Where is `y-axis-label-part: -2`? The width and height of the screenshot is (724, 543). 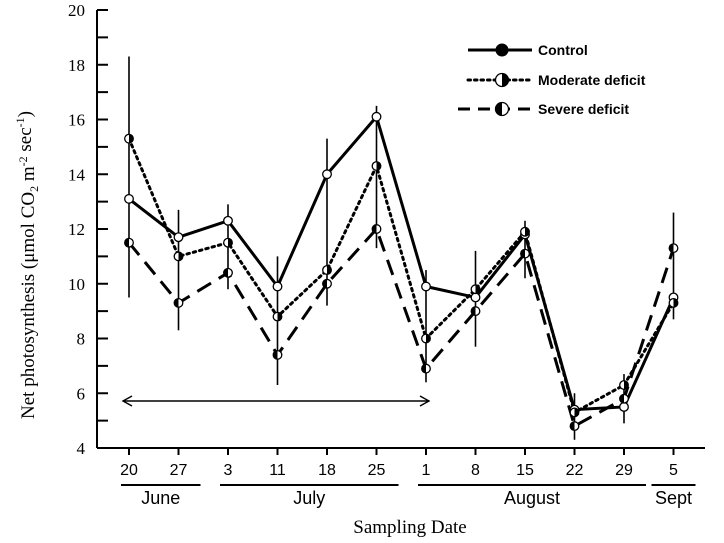
y-axis-label-part: -2 is located at coordinates (23, 161).